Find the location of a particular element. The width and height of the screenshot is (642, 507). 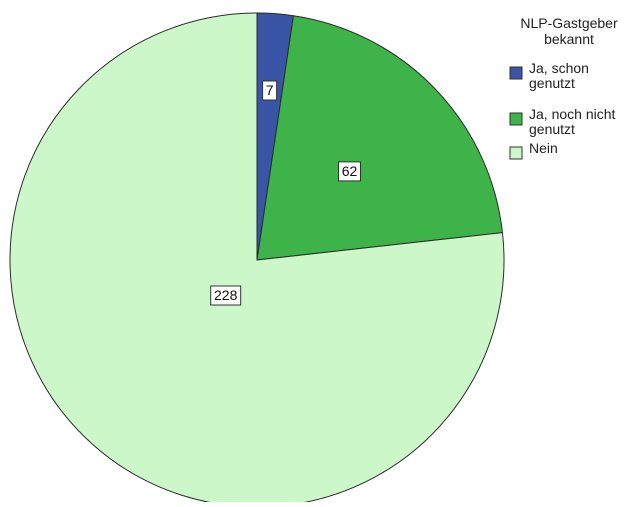

legend-item-1: Ja, schon genutzt is located at coordinates (549, 75).